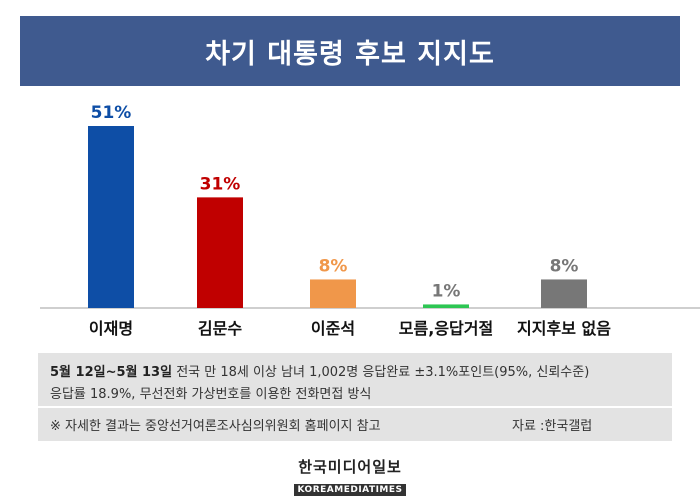 The image size is (700, 500). Describe the element at coordinates (211, 394) in the screenshot. I see `survey-note-line2: 응답률 18.9%, 무선전화 가상번호를 이용한 전화면접 방식` at that location.